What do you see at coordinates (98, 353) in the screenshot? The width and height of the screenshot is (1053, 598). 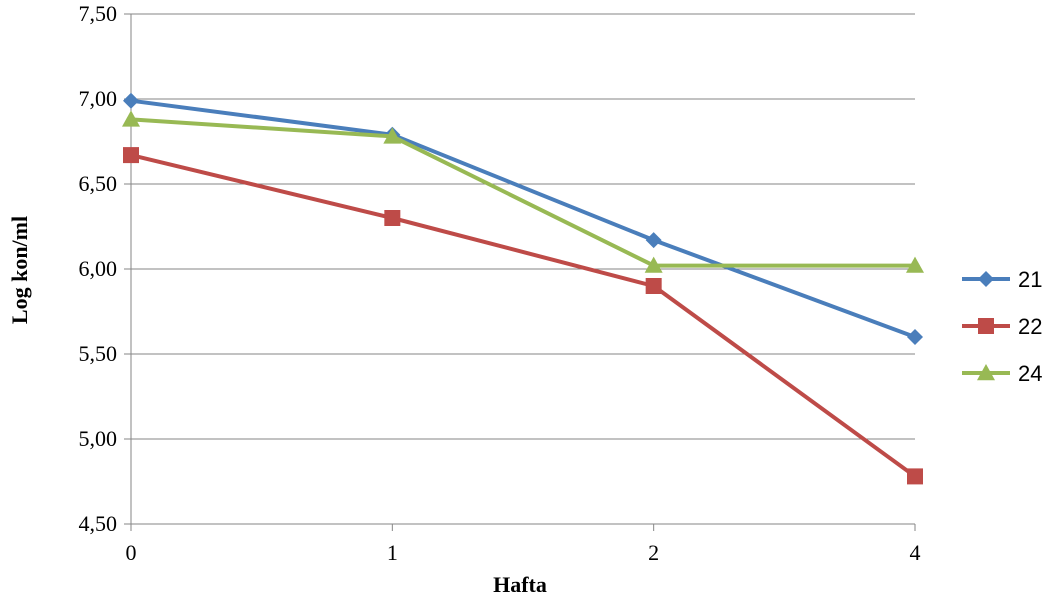 I see `y-tick-label: 5,50` at bounding box center [98, 353].